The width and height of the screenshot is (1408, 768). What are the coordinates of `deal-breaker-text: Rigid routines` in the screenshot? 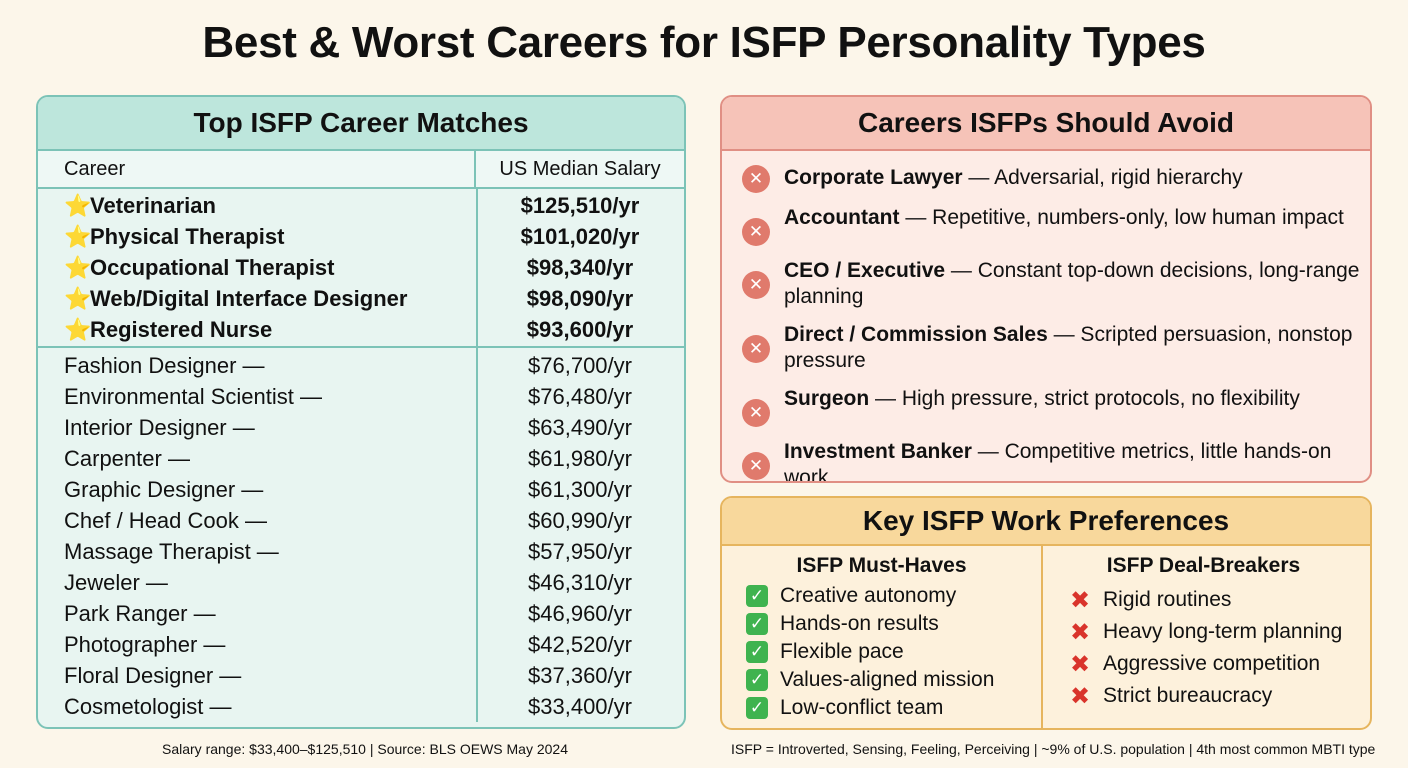 It's located at (1167, 599).